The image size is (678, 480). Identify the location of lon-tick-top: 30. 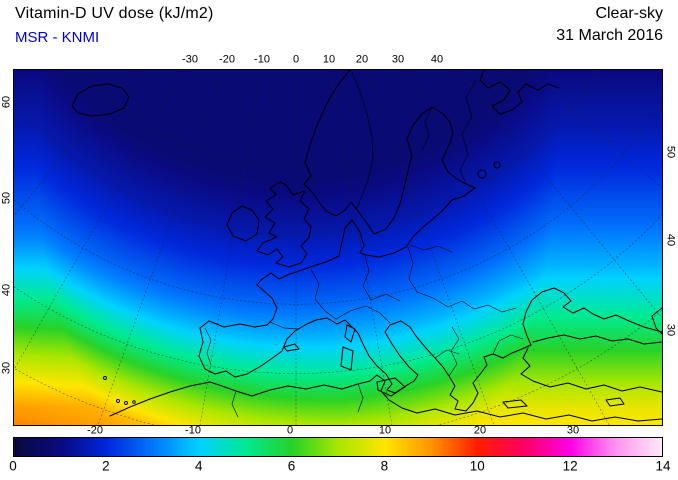
(398, 59).